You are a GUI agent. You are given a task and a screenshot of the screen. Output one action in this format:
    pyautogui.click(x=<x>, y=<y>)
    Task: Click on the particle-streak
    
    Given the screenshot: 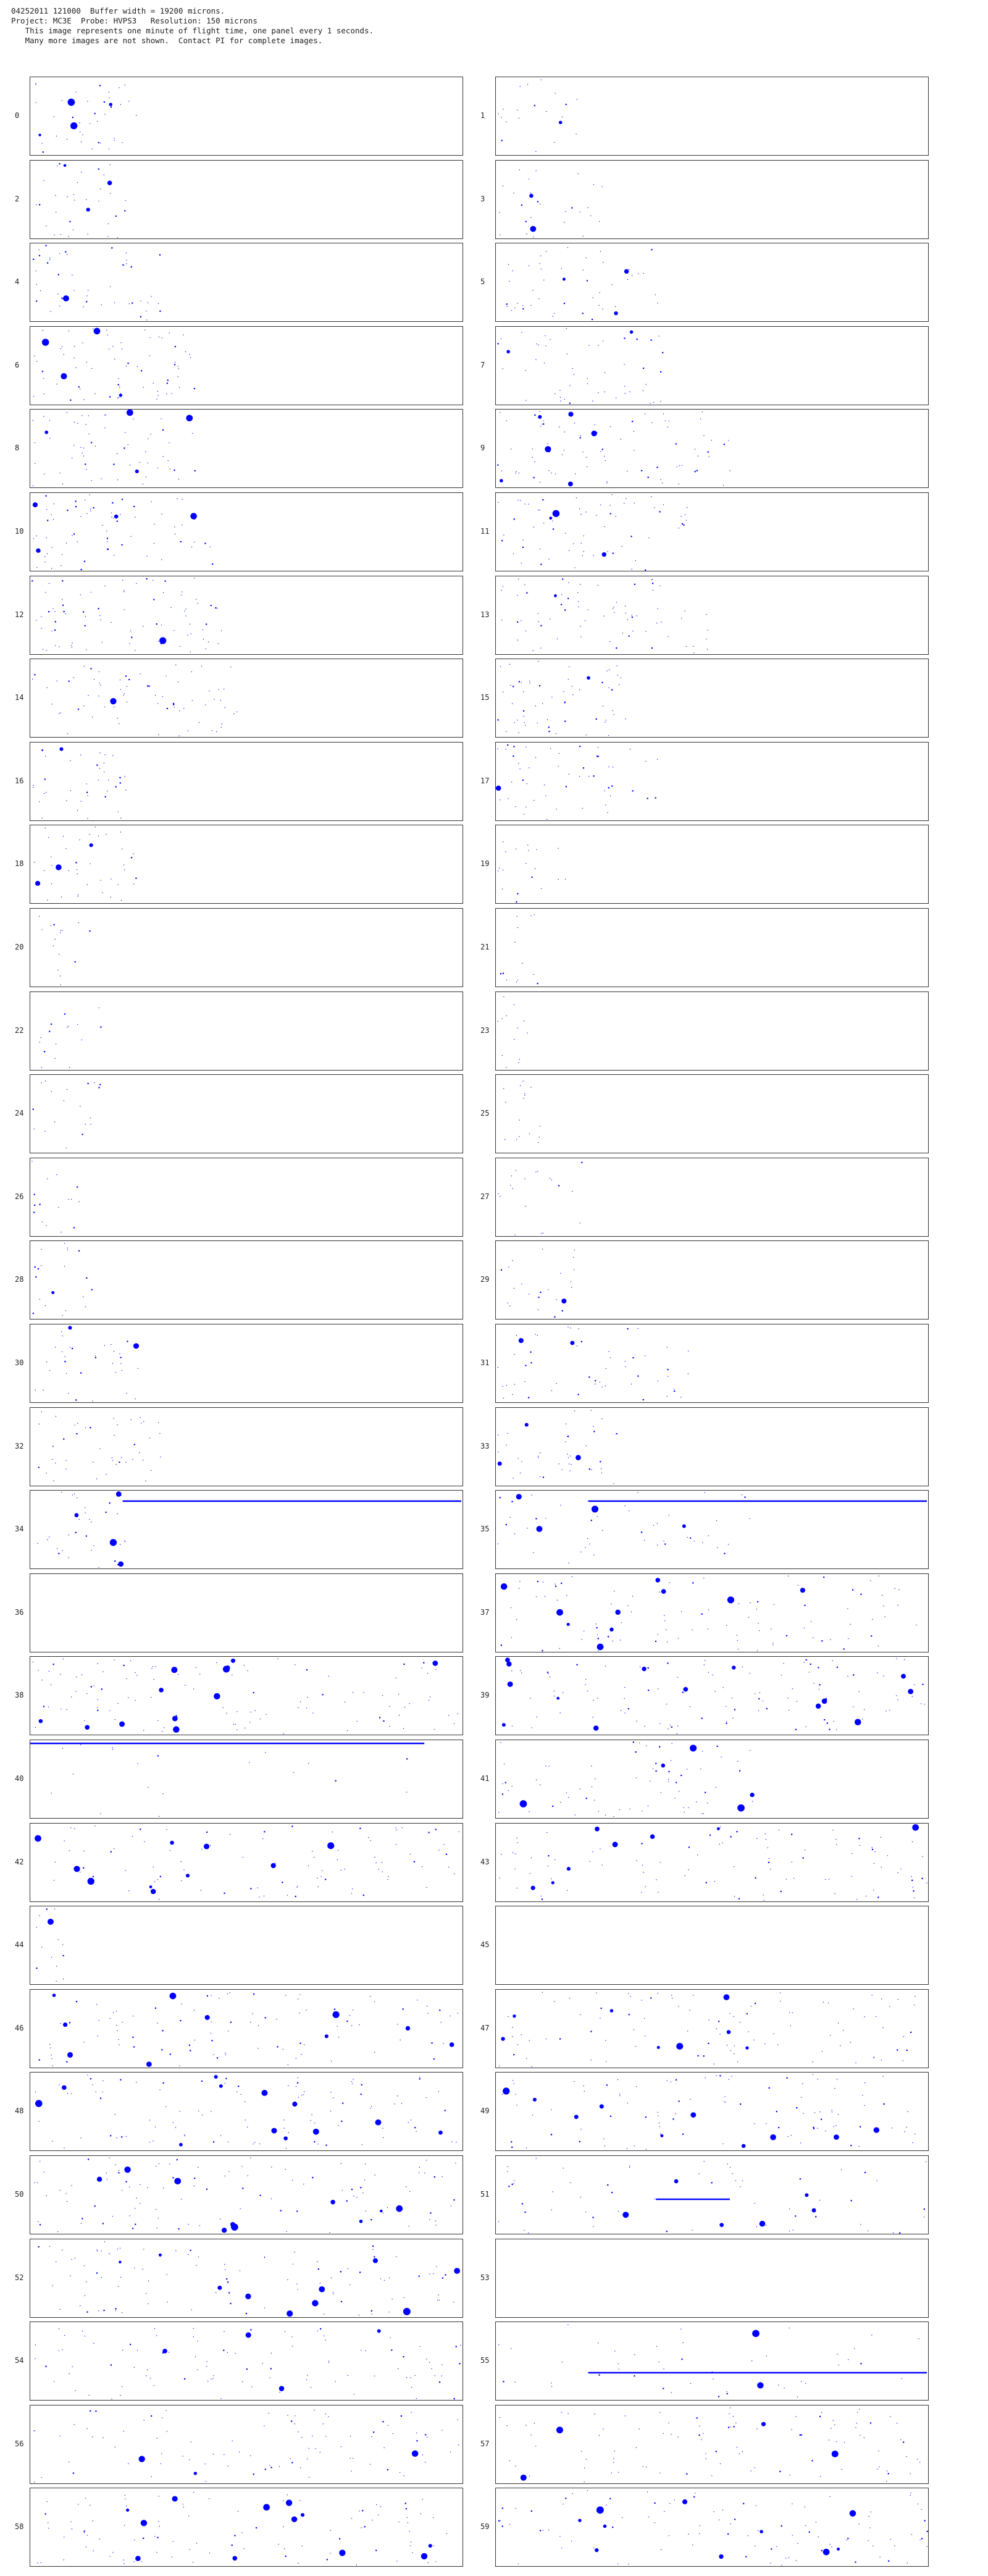 What is the action you would take?
    pyautogui.click(x=757, y=1501)
    